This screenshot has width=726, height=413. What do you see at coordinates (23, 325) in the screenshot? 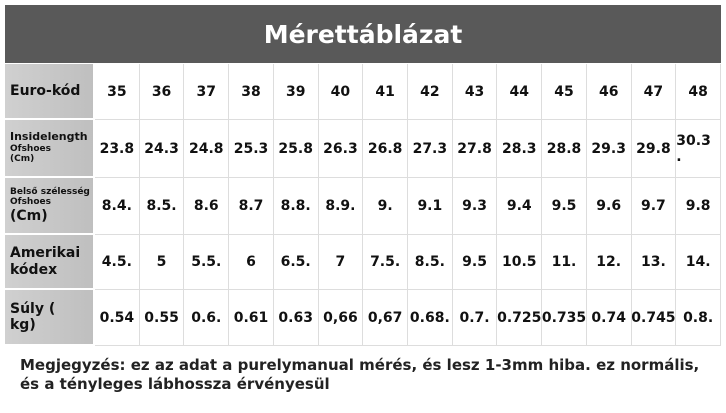
I see `row-label-line: kg)` at bounding box center [23, 325].